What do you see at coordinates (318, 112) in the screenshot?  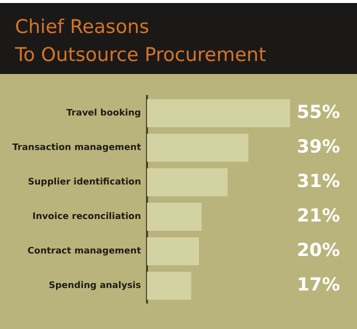 I see `data-label: 55%` at bounding box center [318, 112].